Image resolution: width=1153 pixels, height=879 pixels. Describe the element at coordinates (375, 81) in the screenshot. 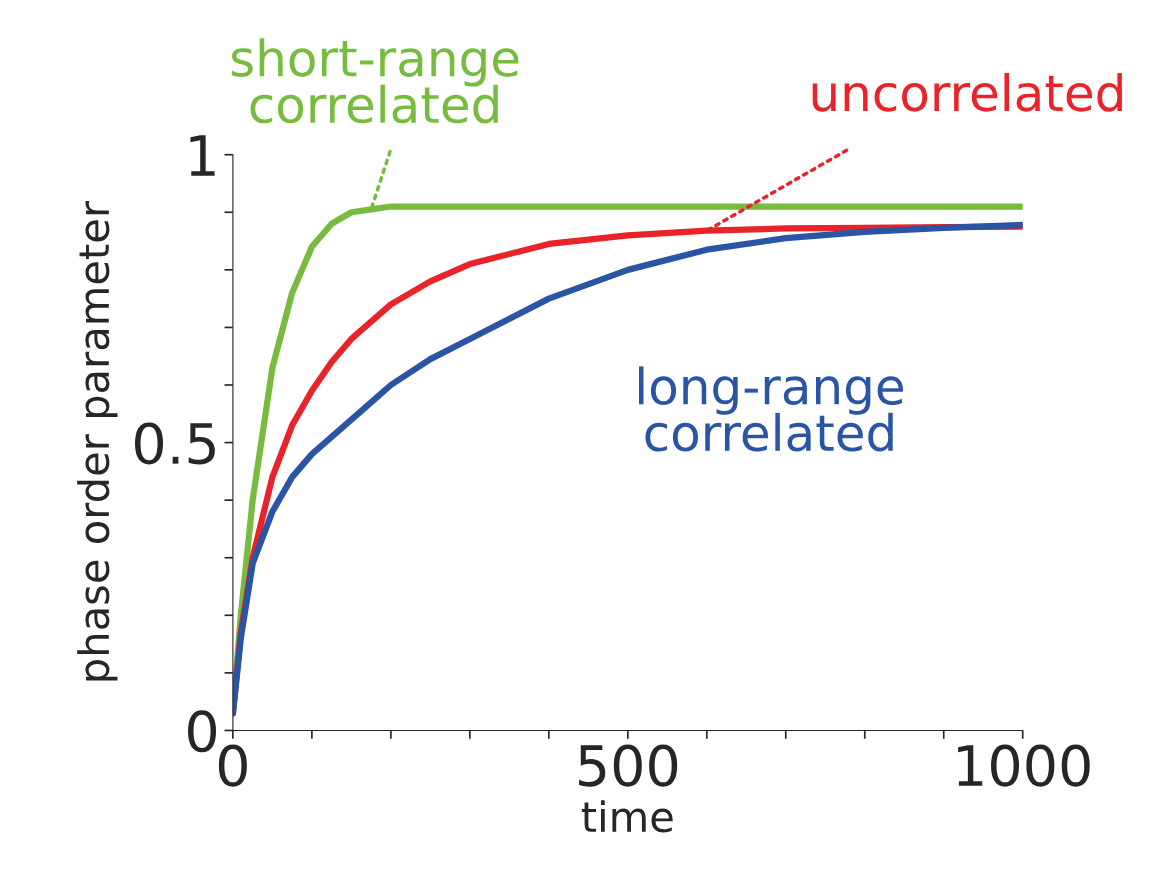

I see `series-label: short-range correlated` at that location.